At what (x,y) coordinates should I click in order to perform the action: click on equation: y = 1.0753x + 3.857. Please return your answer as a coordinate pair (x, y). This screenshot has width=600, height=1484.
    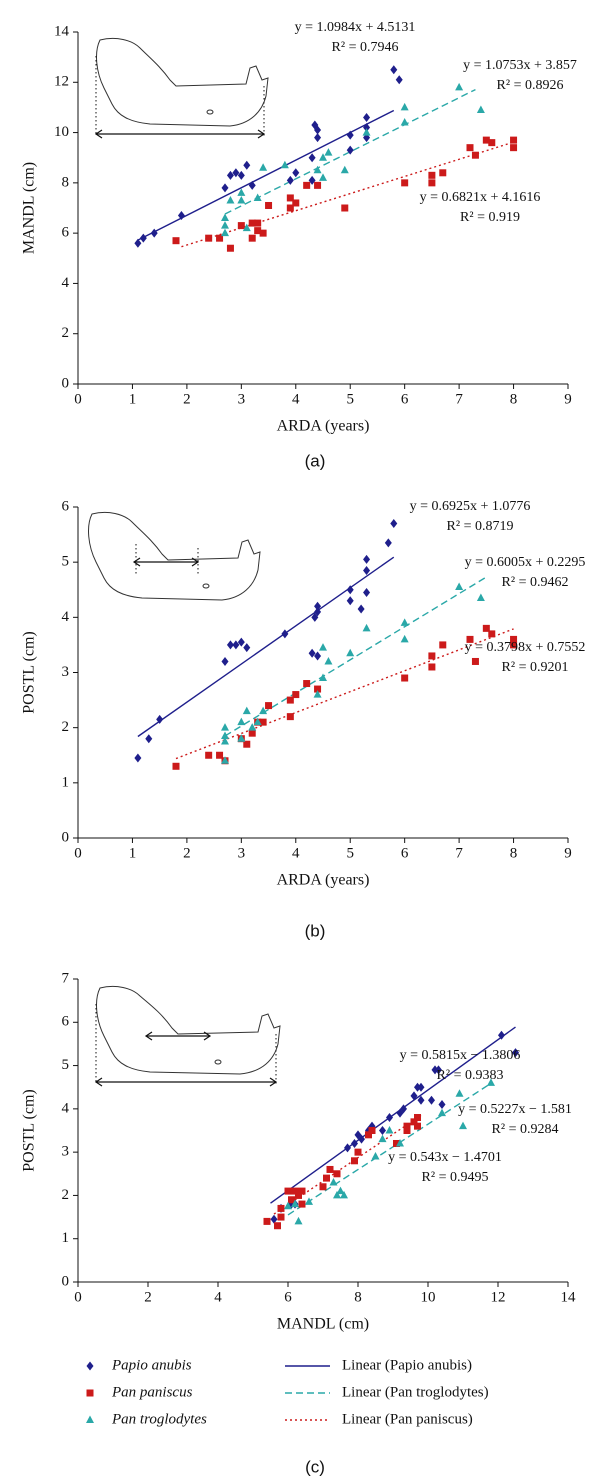
    Looking at the image, I should click on (520, 65).